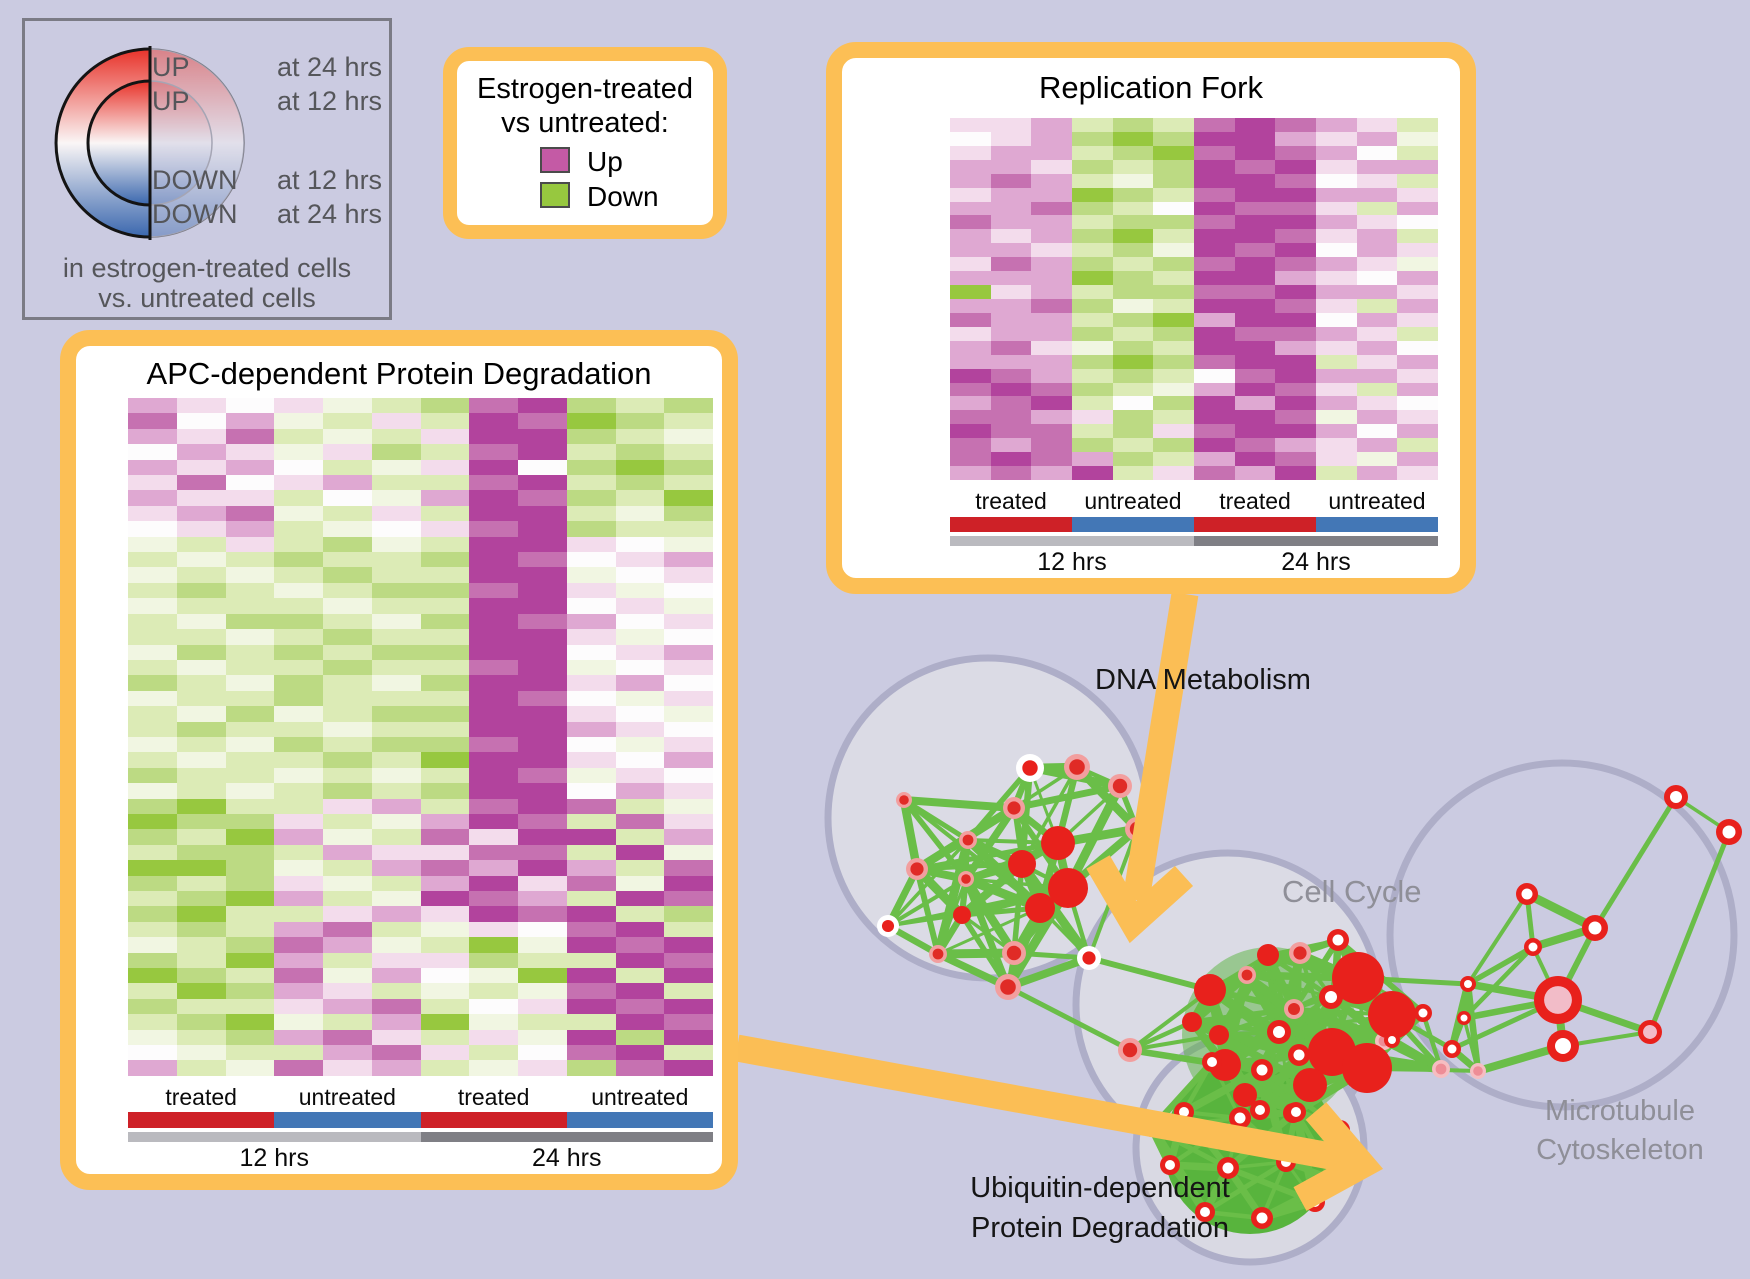 The image size is (1750, 1279). What do you see at coordinates (1255, 501) in the screenshot?
I see `group-label: treated` at bounding box center [1255, 501].